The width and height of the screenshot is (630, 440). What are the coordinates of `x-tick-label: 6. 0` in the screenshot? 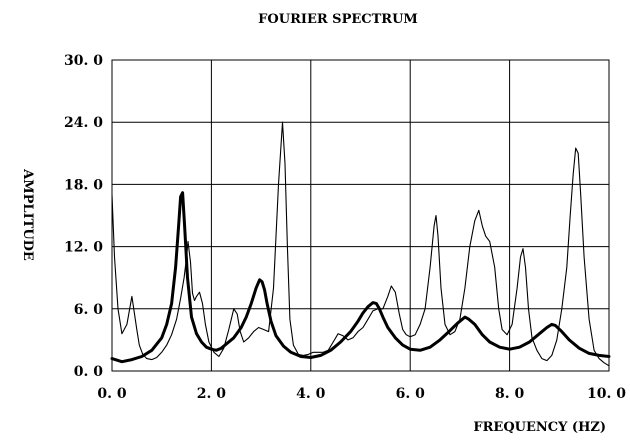 It's located at (410, 394).